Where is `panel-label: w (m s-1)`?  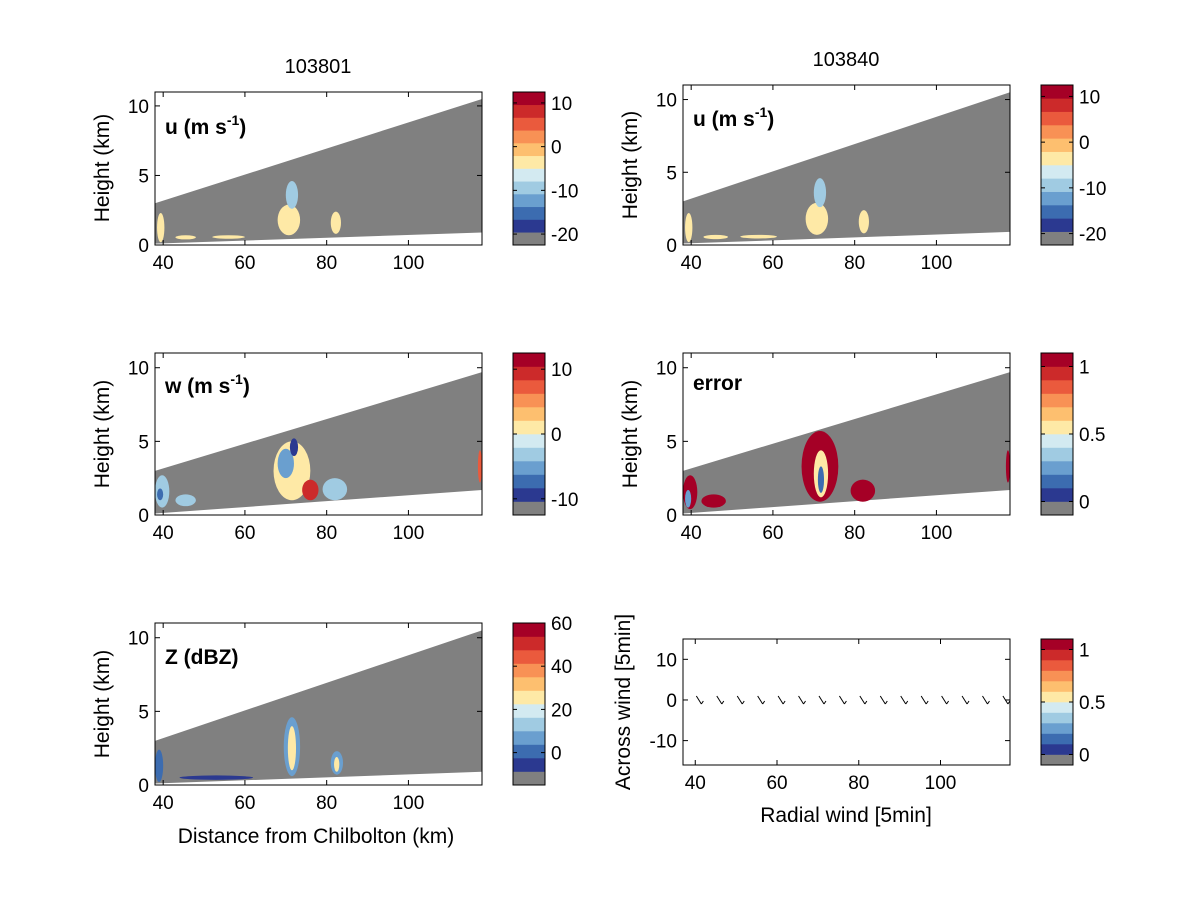 panel-label: w (m s-1) is located at coordinates (207, 384).